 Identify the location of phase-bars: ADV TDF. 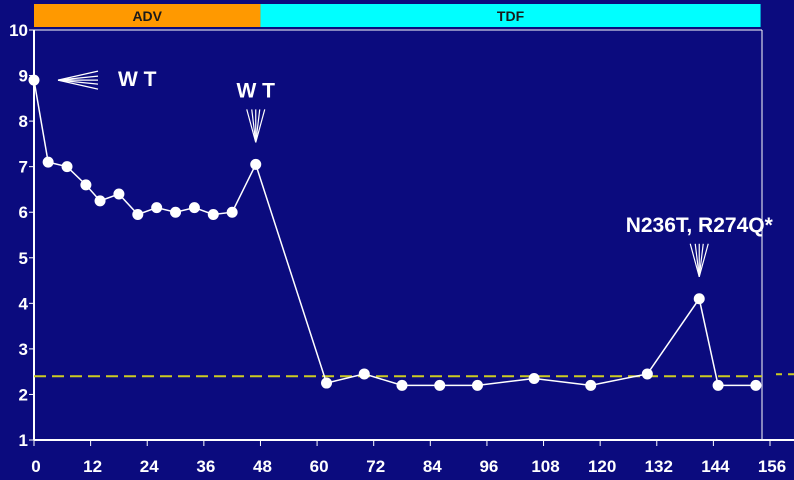
(397, 15).